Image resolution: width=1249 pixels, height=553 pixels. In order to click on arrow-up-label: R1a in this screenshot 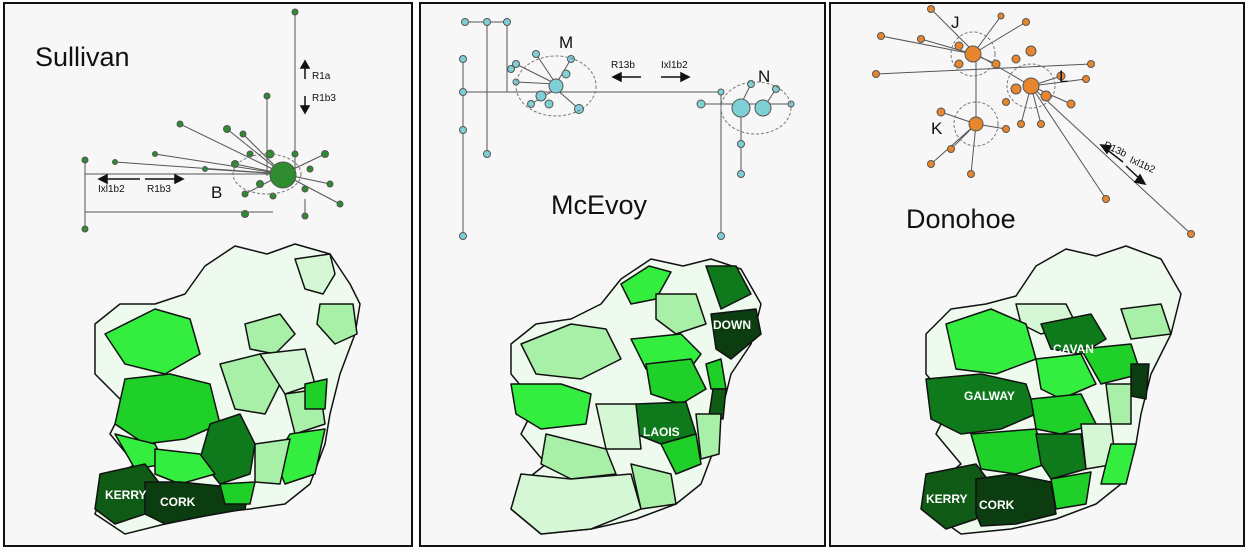, I will do `click(321, 76)`.